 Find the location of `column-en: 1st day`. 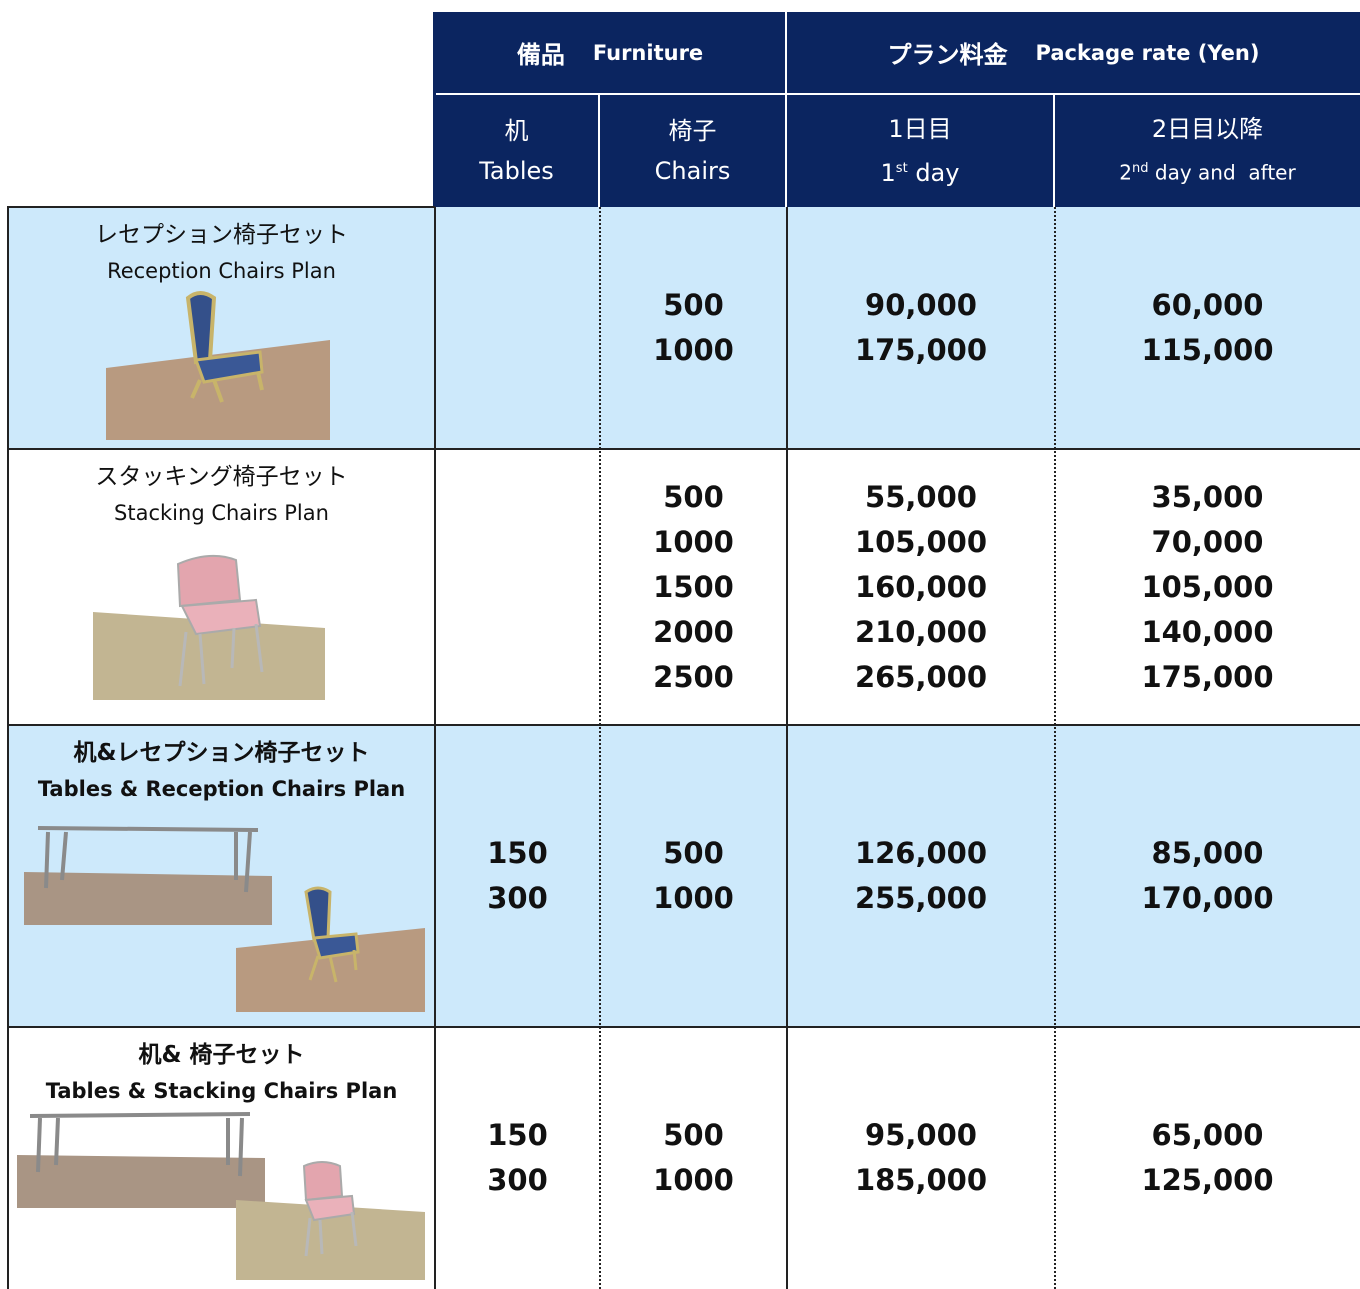

column-en: 1st day is located at coordinates (920, 171).